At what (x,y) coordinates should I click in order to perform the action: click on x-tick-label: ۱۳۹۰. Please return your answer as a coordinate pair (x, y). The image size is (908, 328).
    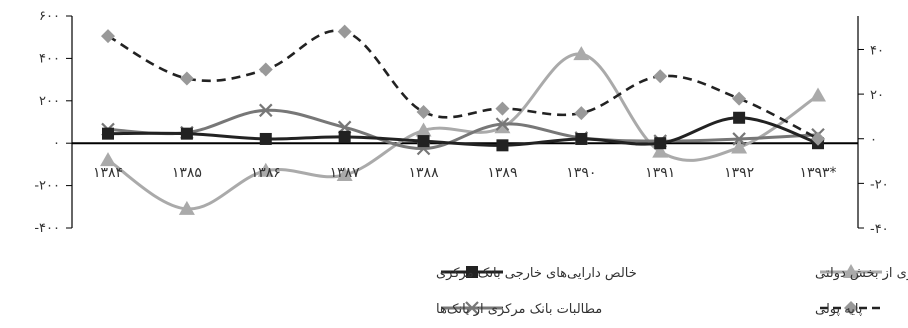
    Looking at the image, I should click on (581, 173).